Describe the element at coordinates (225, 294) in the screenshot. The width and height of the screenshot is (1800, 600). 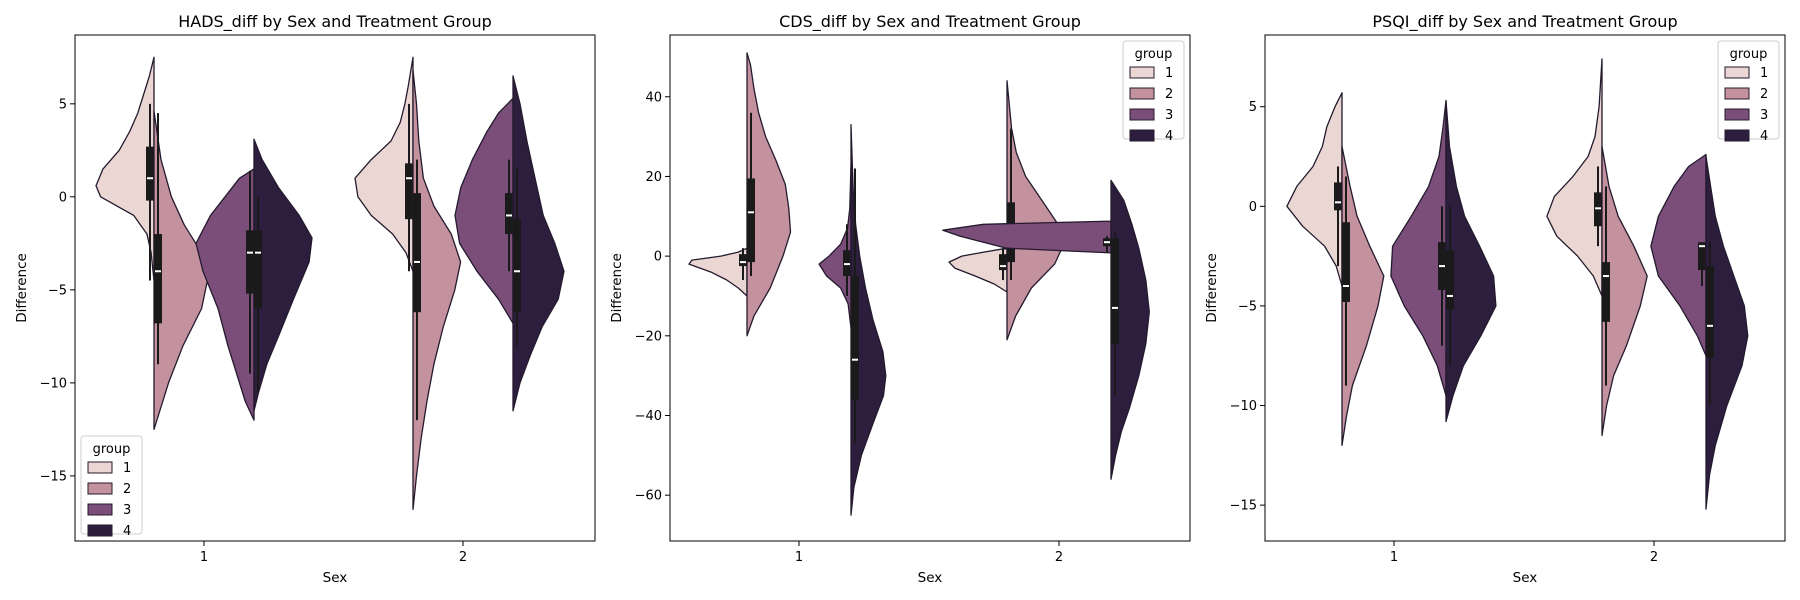
I see `violin-sex1-group3` at that location.